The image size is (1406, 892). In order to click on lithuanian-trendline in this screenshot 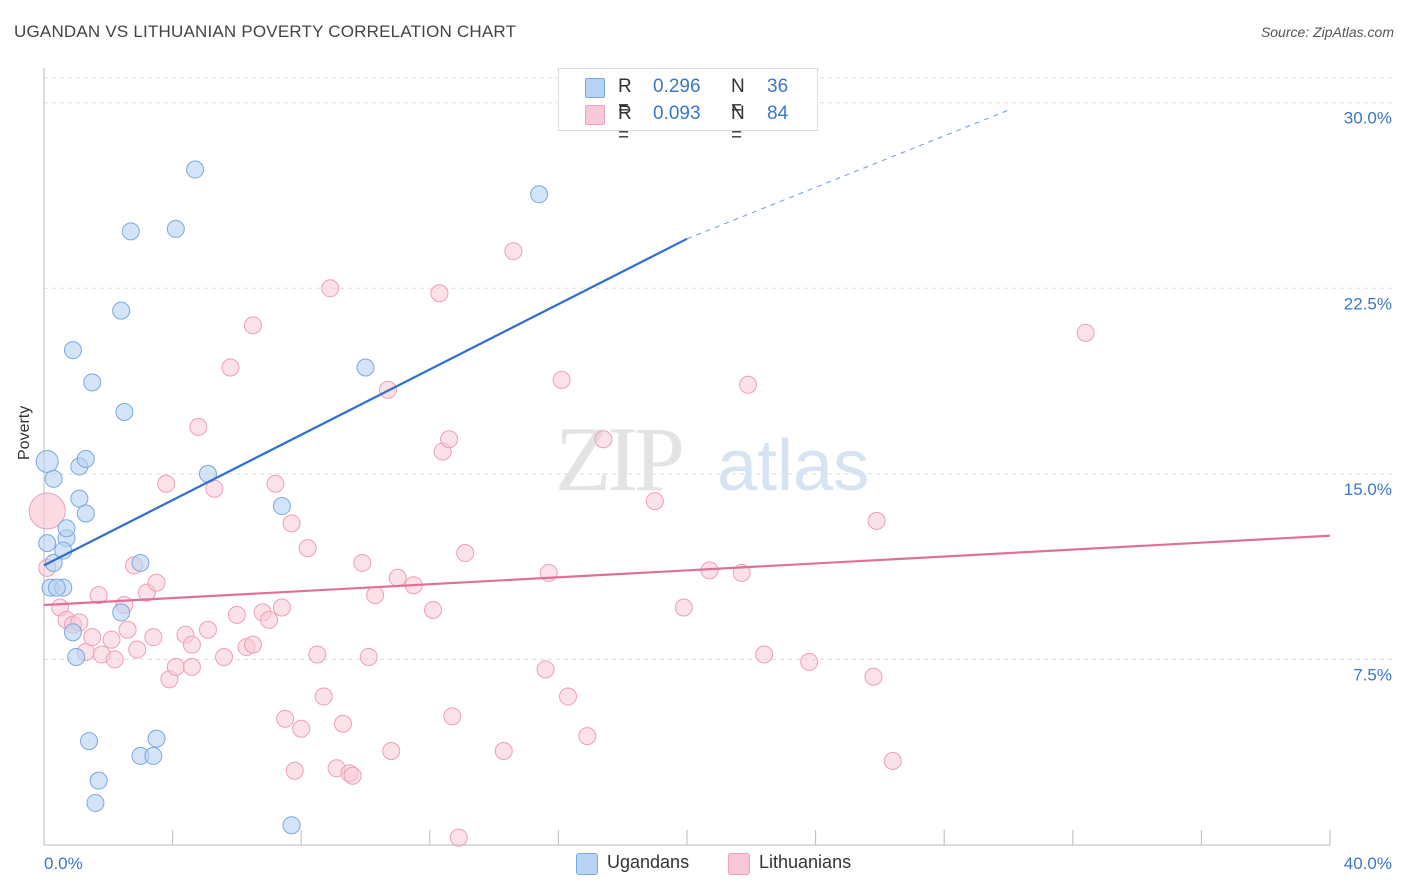, I will do `click(687, 570)`.